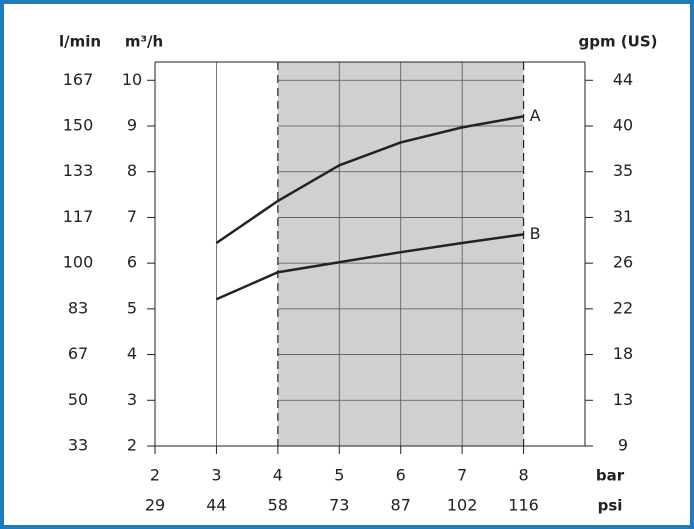 The width and height of the screenshot is (694, 529). Describe the element at coordinates (610, 506) in the screenshot. I see `x2-label: psi` at that location.